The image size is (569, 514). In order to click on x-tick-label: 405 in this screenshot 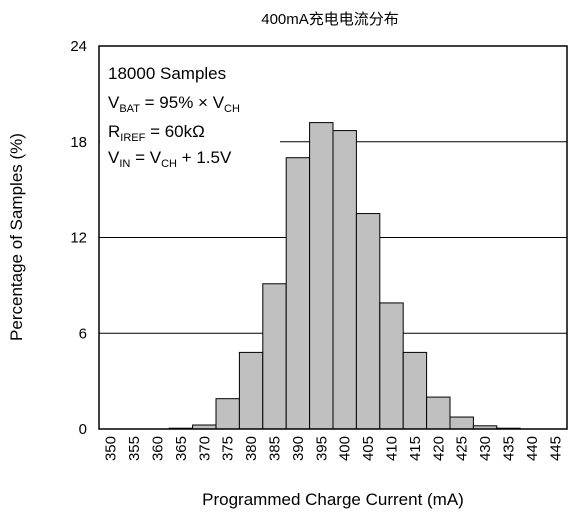, I will do `click(368, 448)`.